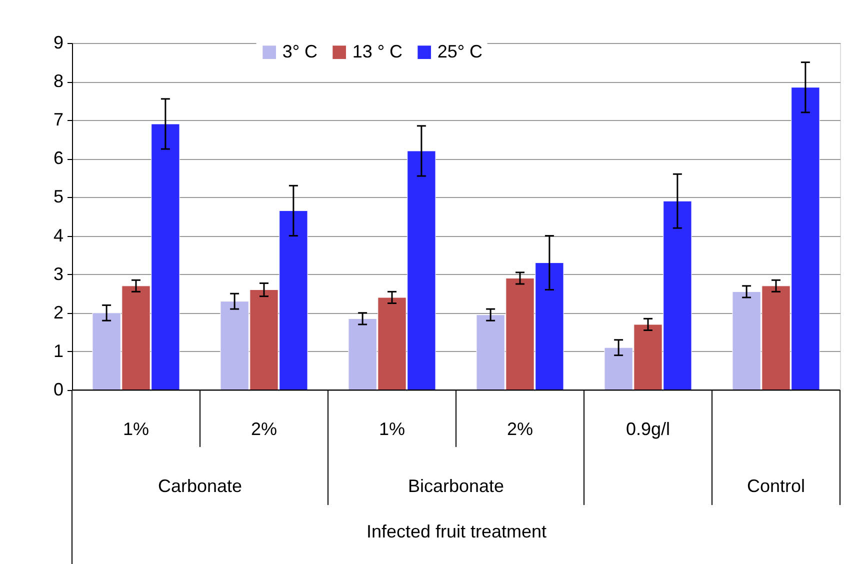  Describe the element at coordinates (58, 196) in the screenshot. I see `y-tick-label: 5` at that location.